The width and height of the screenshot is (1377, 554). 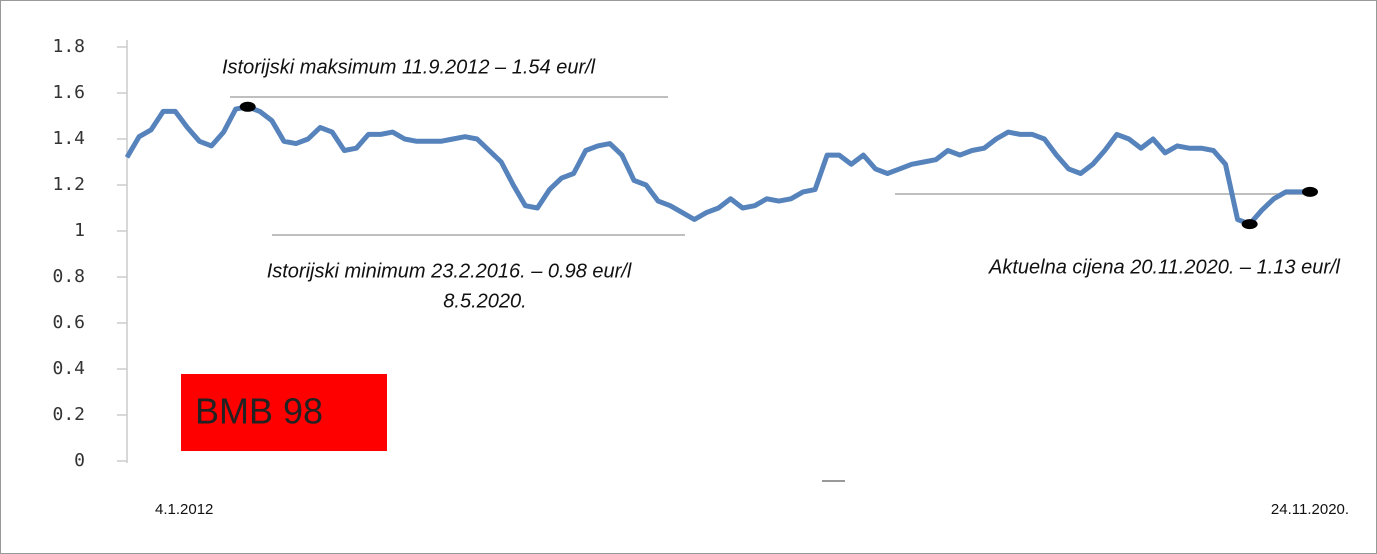 I want to click on y-tick-label: 1.6, so click(x=68, y=92).